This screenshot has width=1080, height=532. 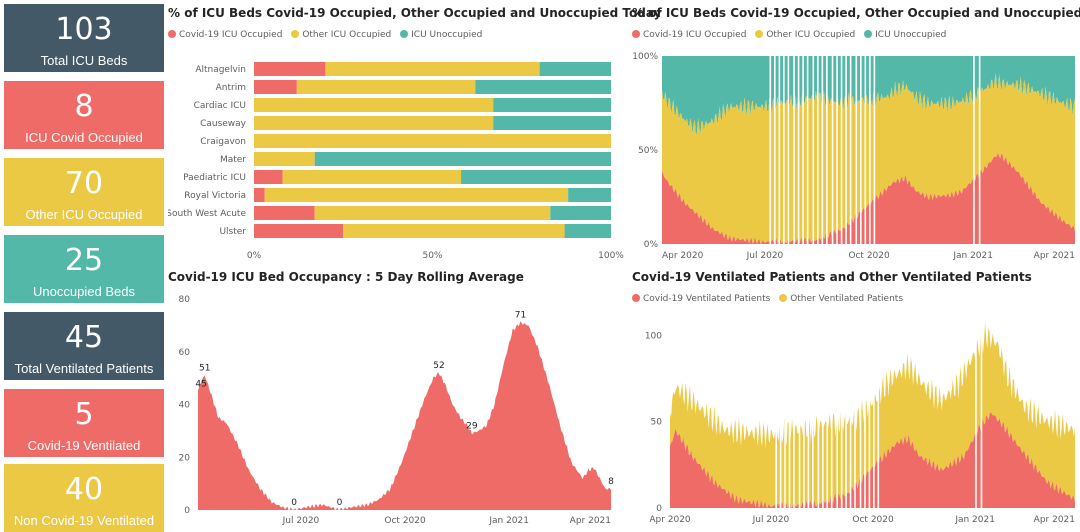 What do you see at coordinates (204, 368) in the screenshot?
I see `data-label: 51` at bounding box center [204, 368].